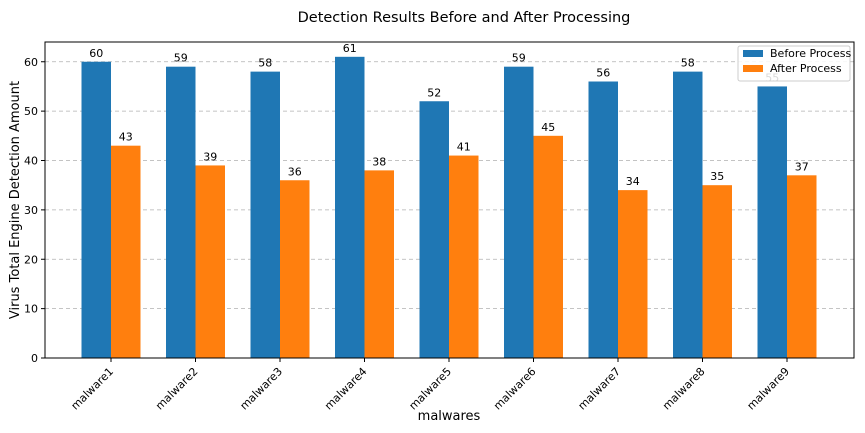 The height and width of the screenshot is (433, 865). What do you see at coordinates (769, 389) in the screenshot?
I see `x-tick-label: malware9` at bounding box center [769, 389].